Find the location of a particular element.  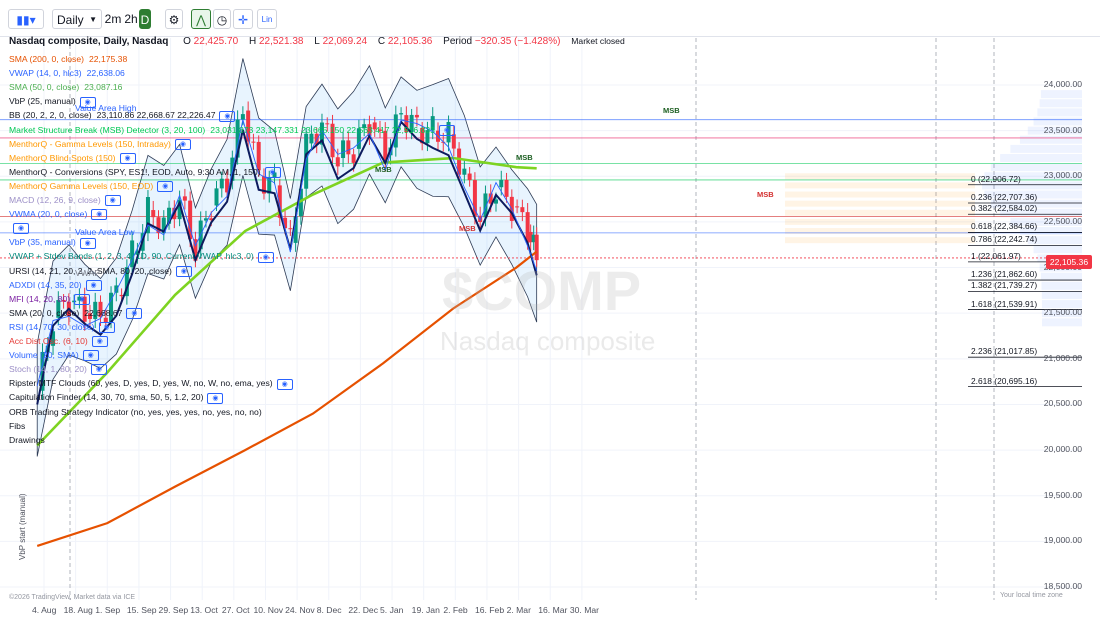

legend-row: VbP (35, manual) ◉ is located at coordinates (52, 242).